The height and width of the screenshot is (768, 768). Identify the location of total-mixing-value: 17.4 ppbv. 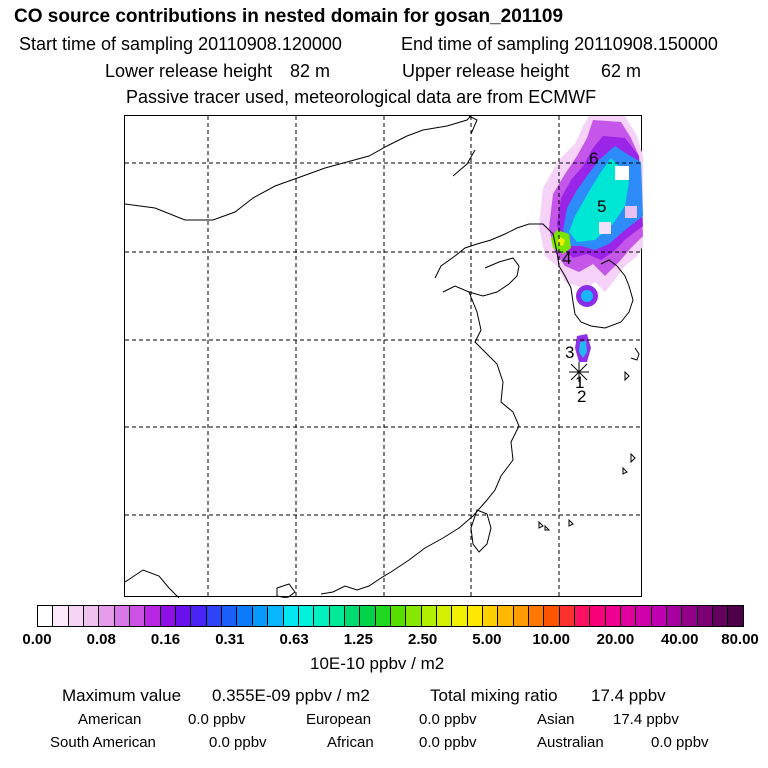
(628, 695).